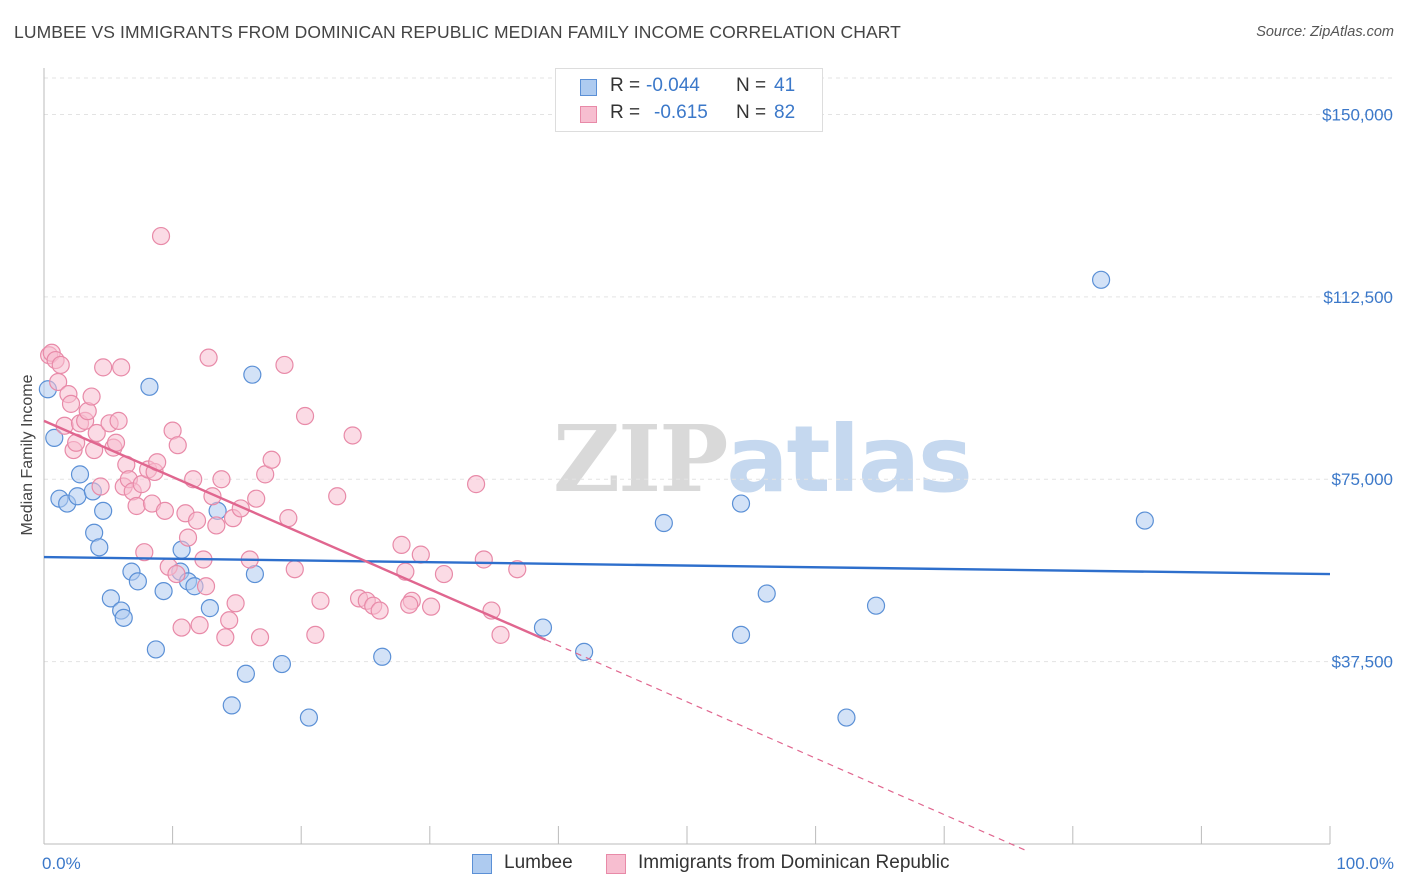  Describe the element at coordinates (1358, 297) in the screenshot. I see `y-tick-label: $112,500` at that location.